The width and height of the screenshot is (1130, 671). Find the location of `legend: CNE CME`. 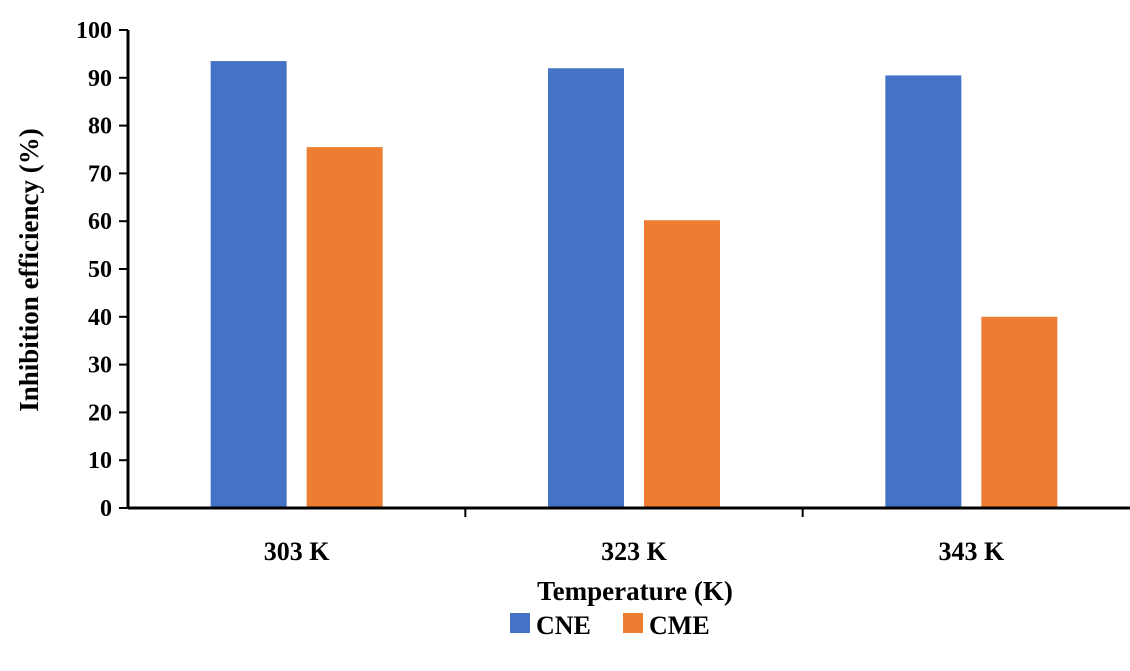

legend: CNE CME is located at coordinates (610, 625).